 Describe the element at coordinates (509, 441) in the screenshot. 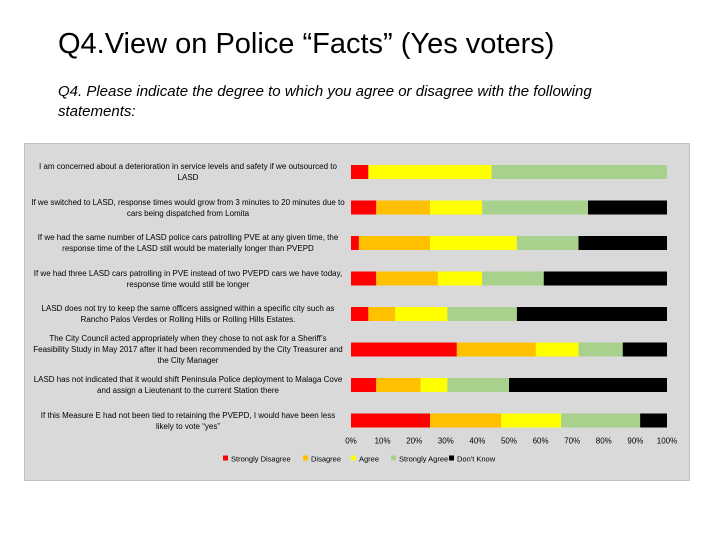

I see `x-tick-label: 50%` at that location.